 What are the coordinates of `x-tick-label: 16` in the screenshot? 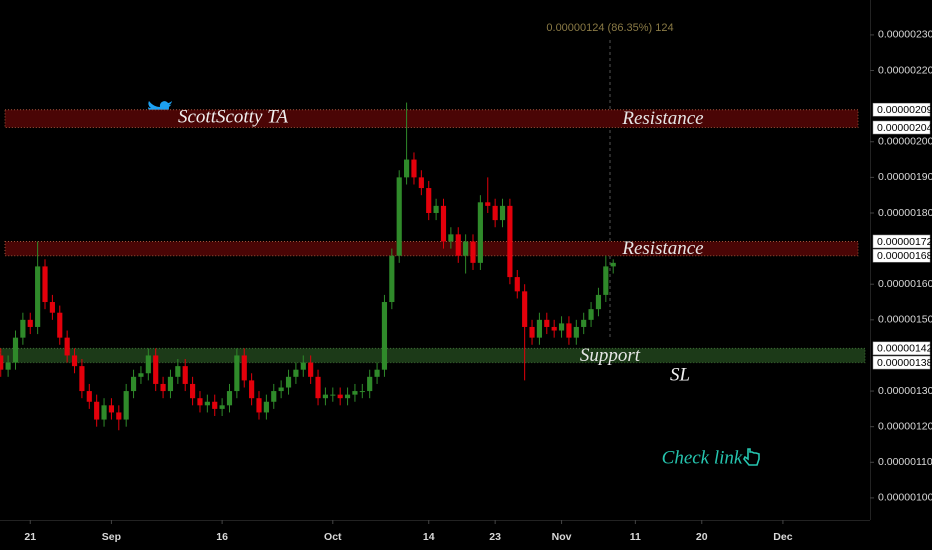 It's located at (222, 537).